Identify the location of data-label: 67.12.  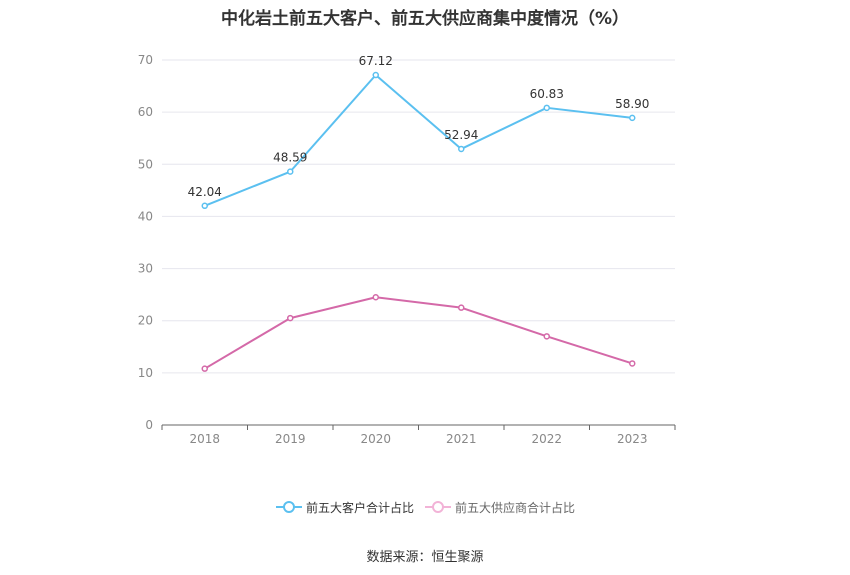
(376, 61).